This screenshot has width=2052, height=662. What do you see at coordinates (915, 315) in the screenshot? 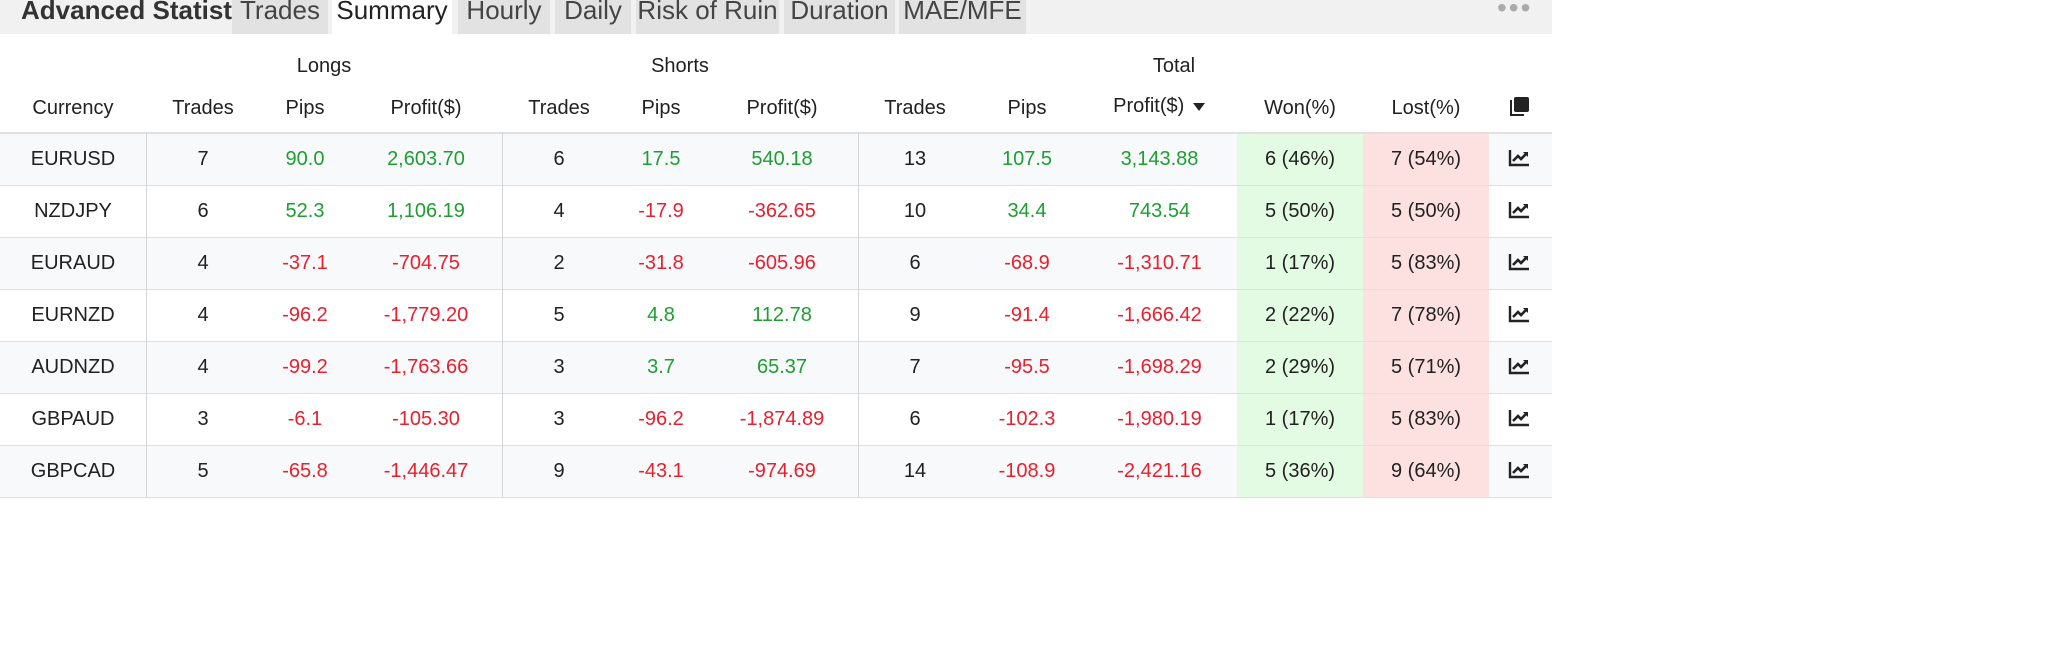
I see `cell-t-trades: 9` at bounding box center [915, 315].